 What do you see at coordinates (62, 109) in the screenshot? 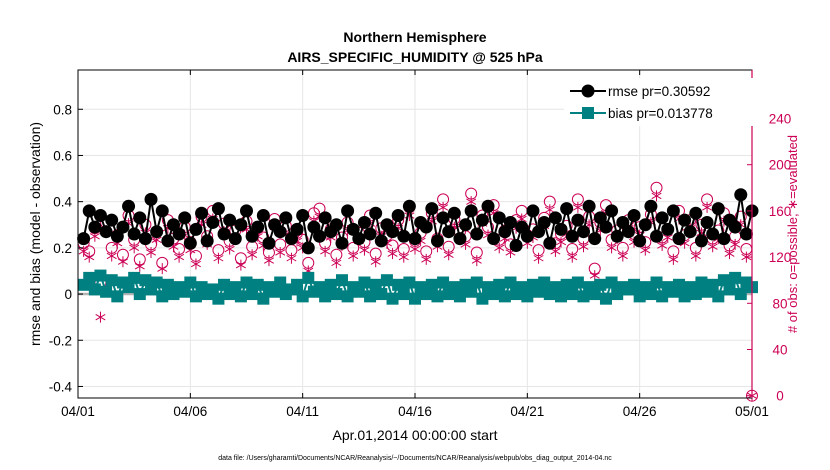
I see `y-tick-label: 0.8` at bounding box center [62, 109].